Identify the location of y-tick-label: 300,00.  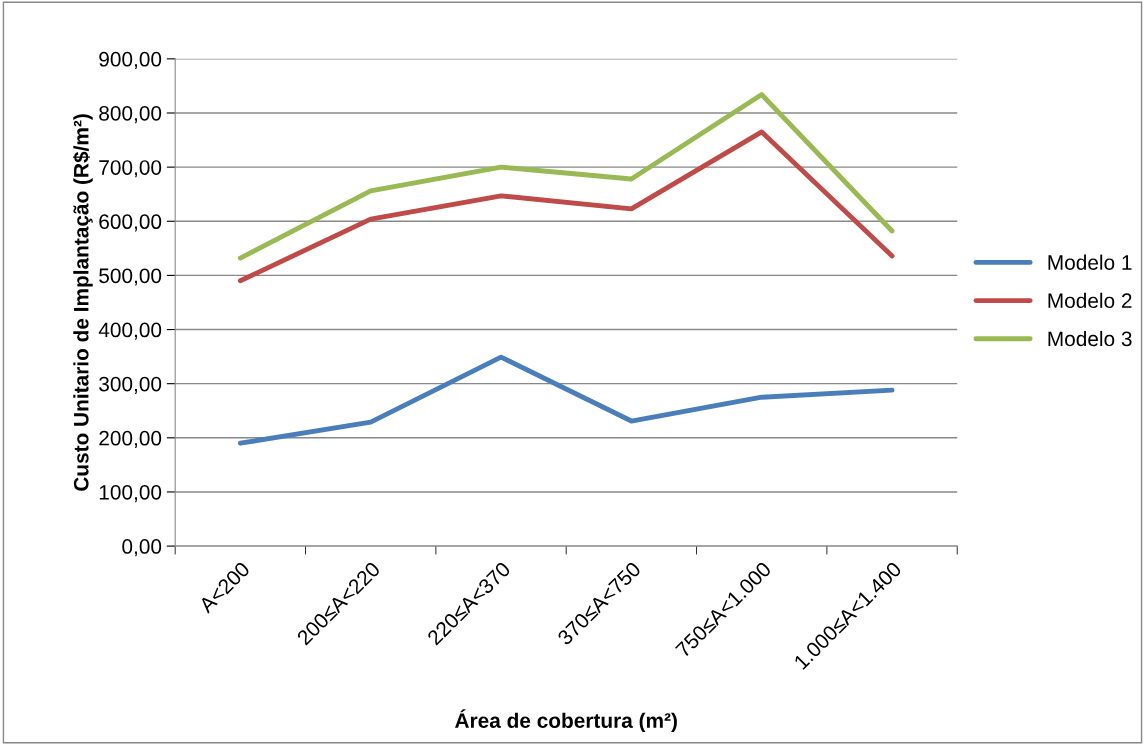
(130, 385).